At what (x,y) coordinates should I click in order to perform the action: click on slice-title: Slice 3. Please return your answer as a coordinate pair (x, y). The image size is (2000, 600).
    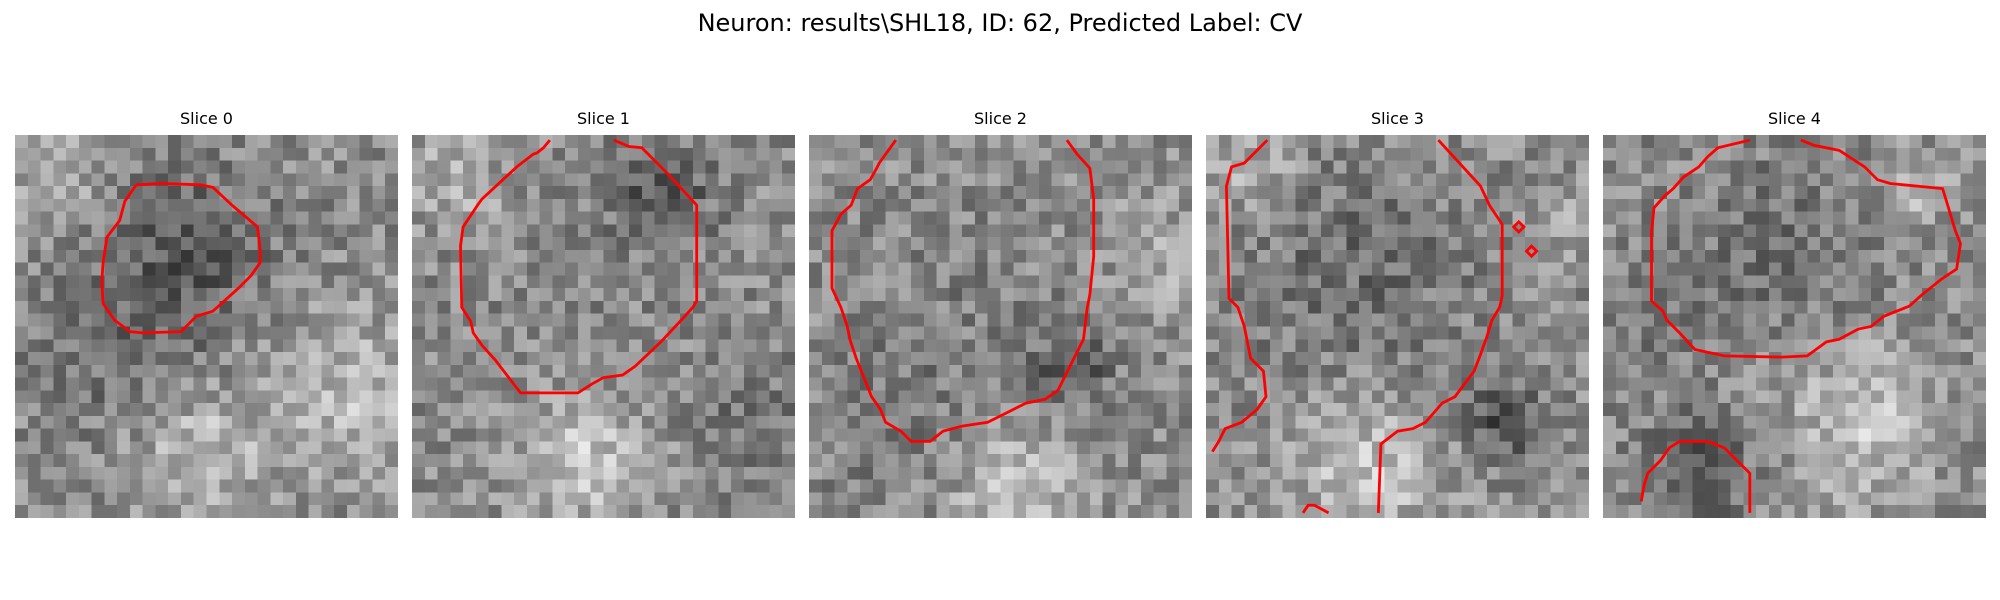
    Looking at the image, I should click on (1397, 118).